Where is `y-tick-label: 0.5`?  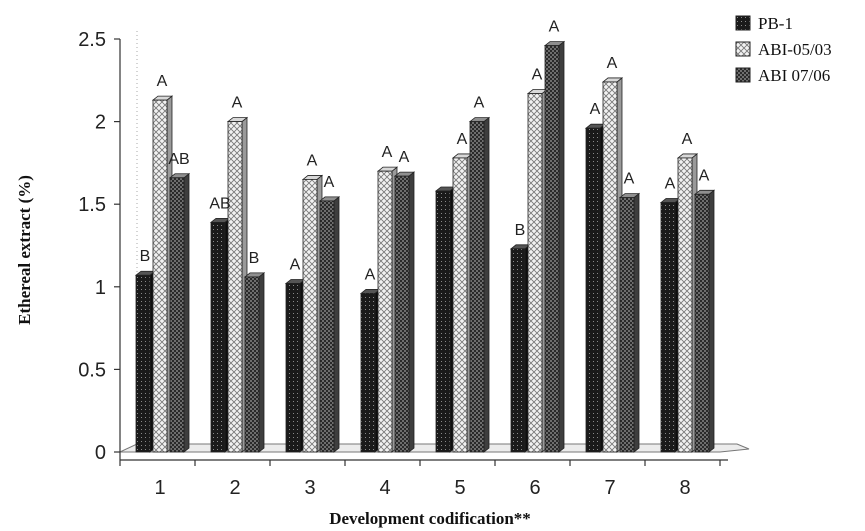 y-tick-label: 0.5 is located at coordinates (92, 370).